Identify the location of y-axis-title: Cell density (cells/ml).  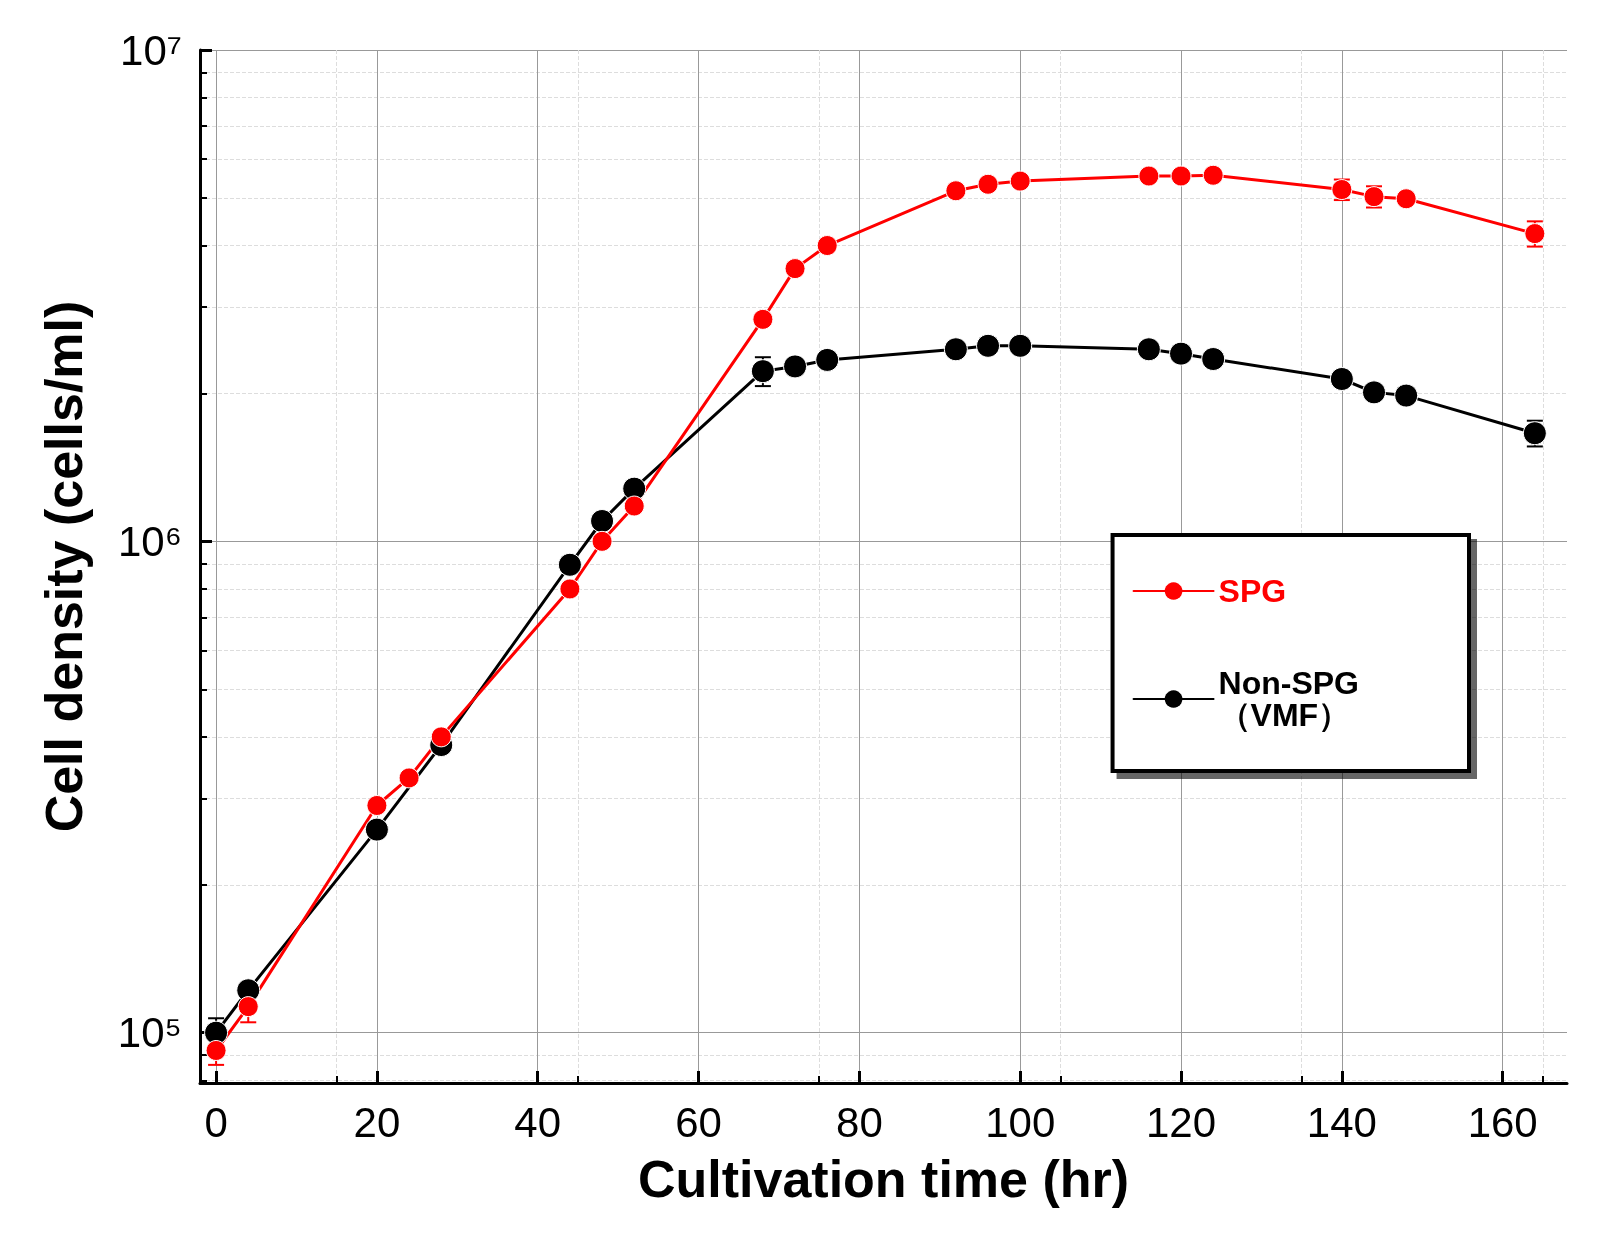
(64, 566).